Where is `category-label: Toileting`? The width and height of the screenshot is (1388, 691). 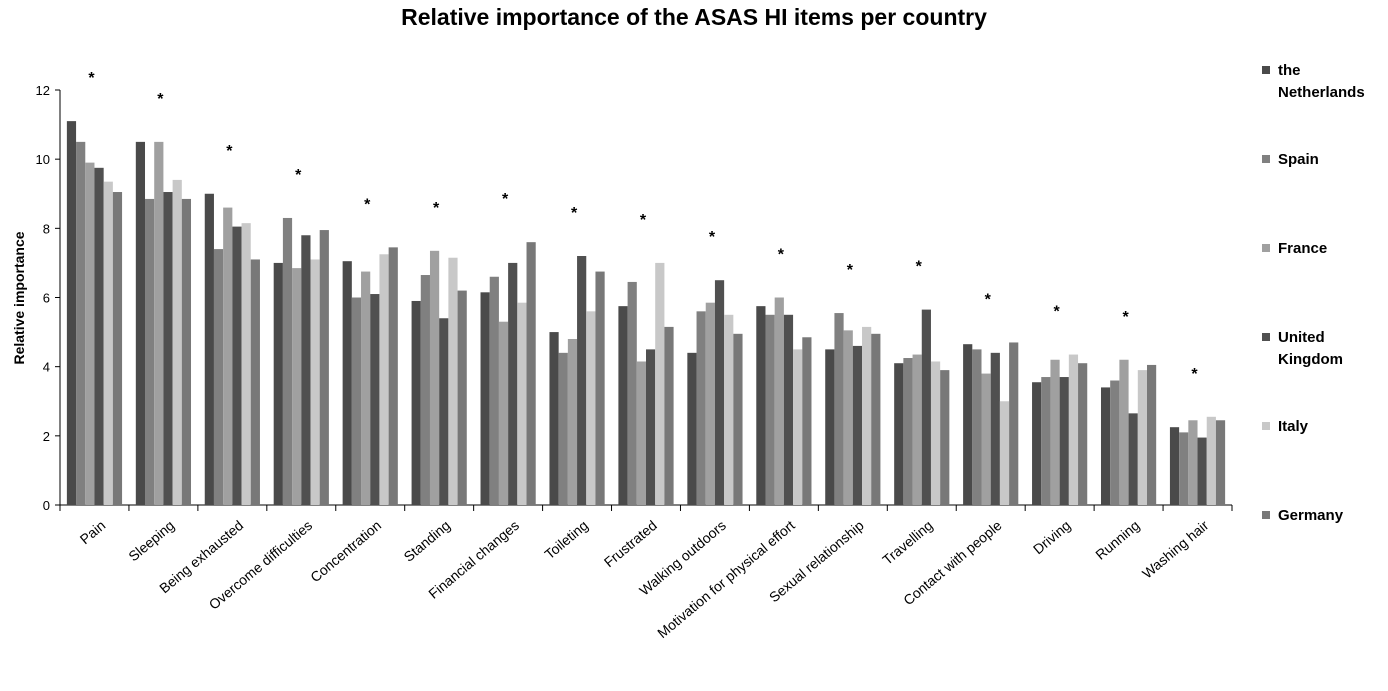
category-label: Toileting is located at coordinates (566, 539).